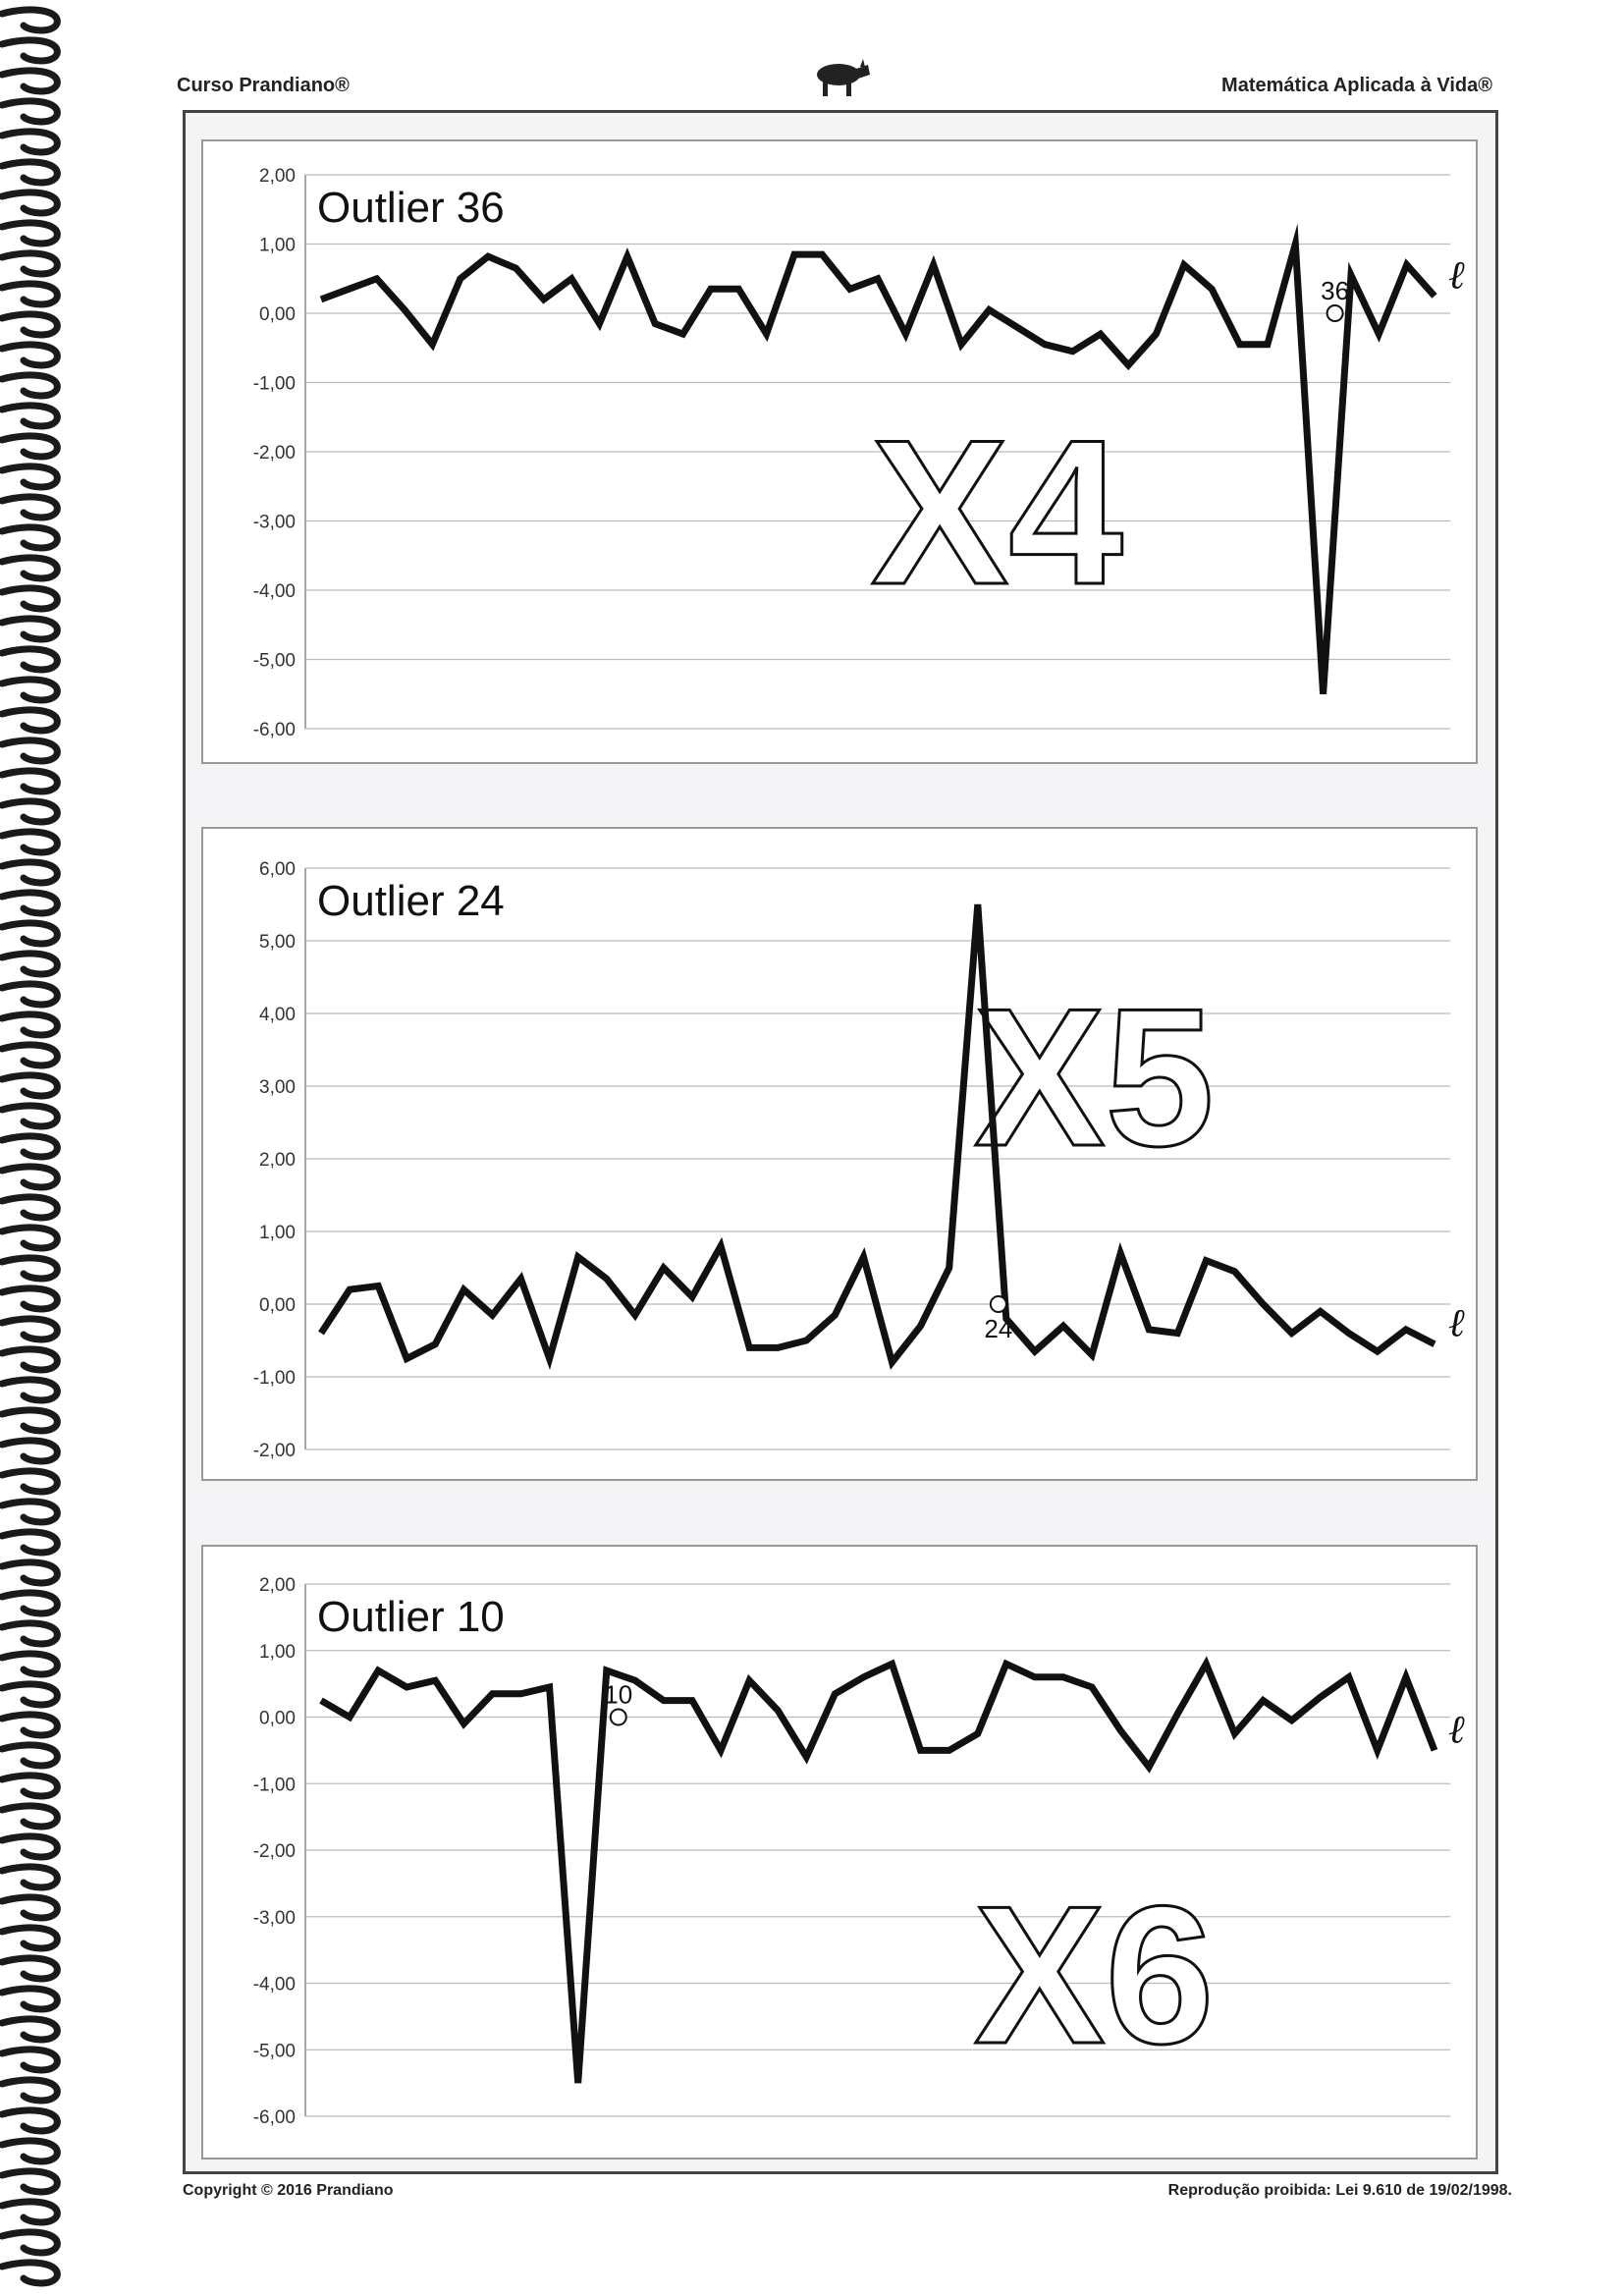 The width and height of the screenshot is (1624, 2296). Describe the element at coordinates (277, 176) in the screenshot. I see `y-tick-label: 2,00` at that location.